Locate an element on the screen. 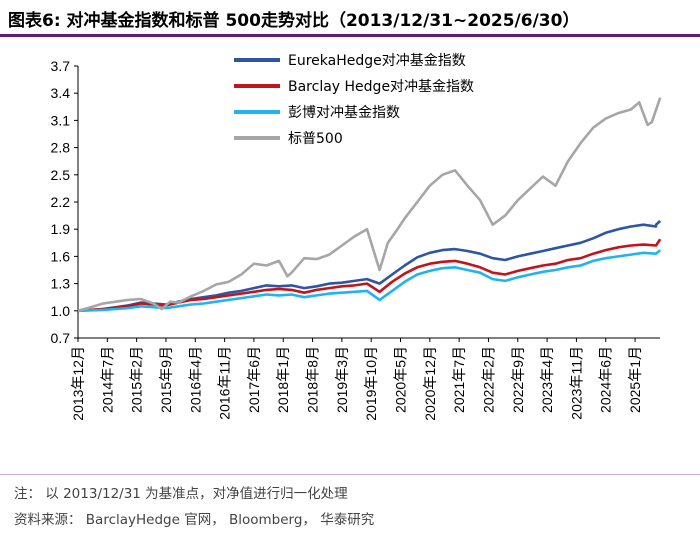  x-tick-label: 2017年6月 is located at coordinates (254, 379).